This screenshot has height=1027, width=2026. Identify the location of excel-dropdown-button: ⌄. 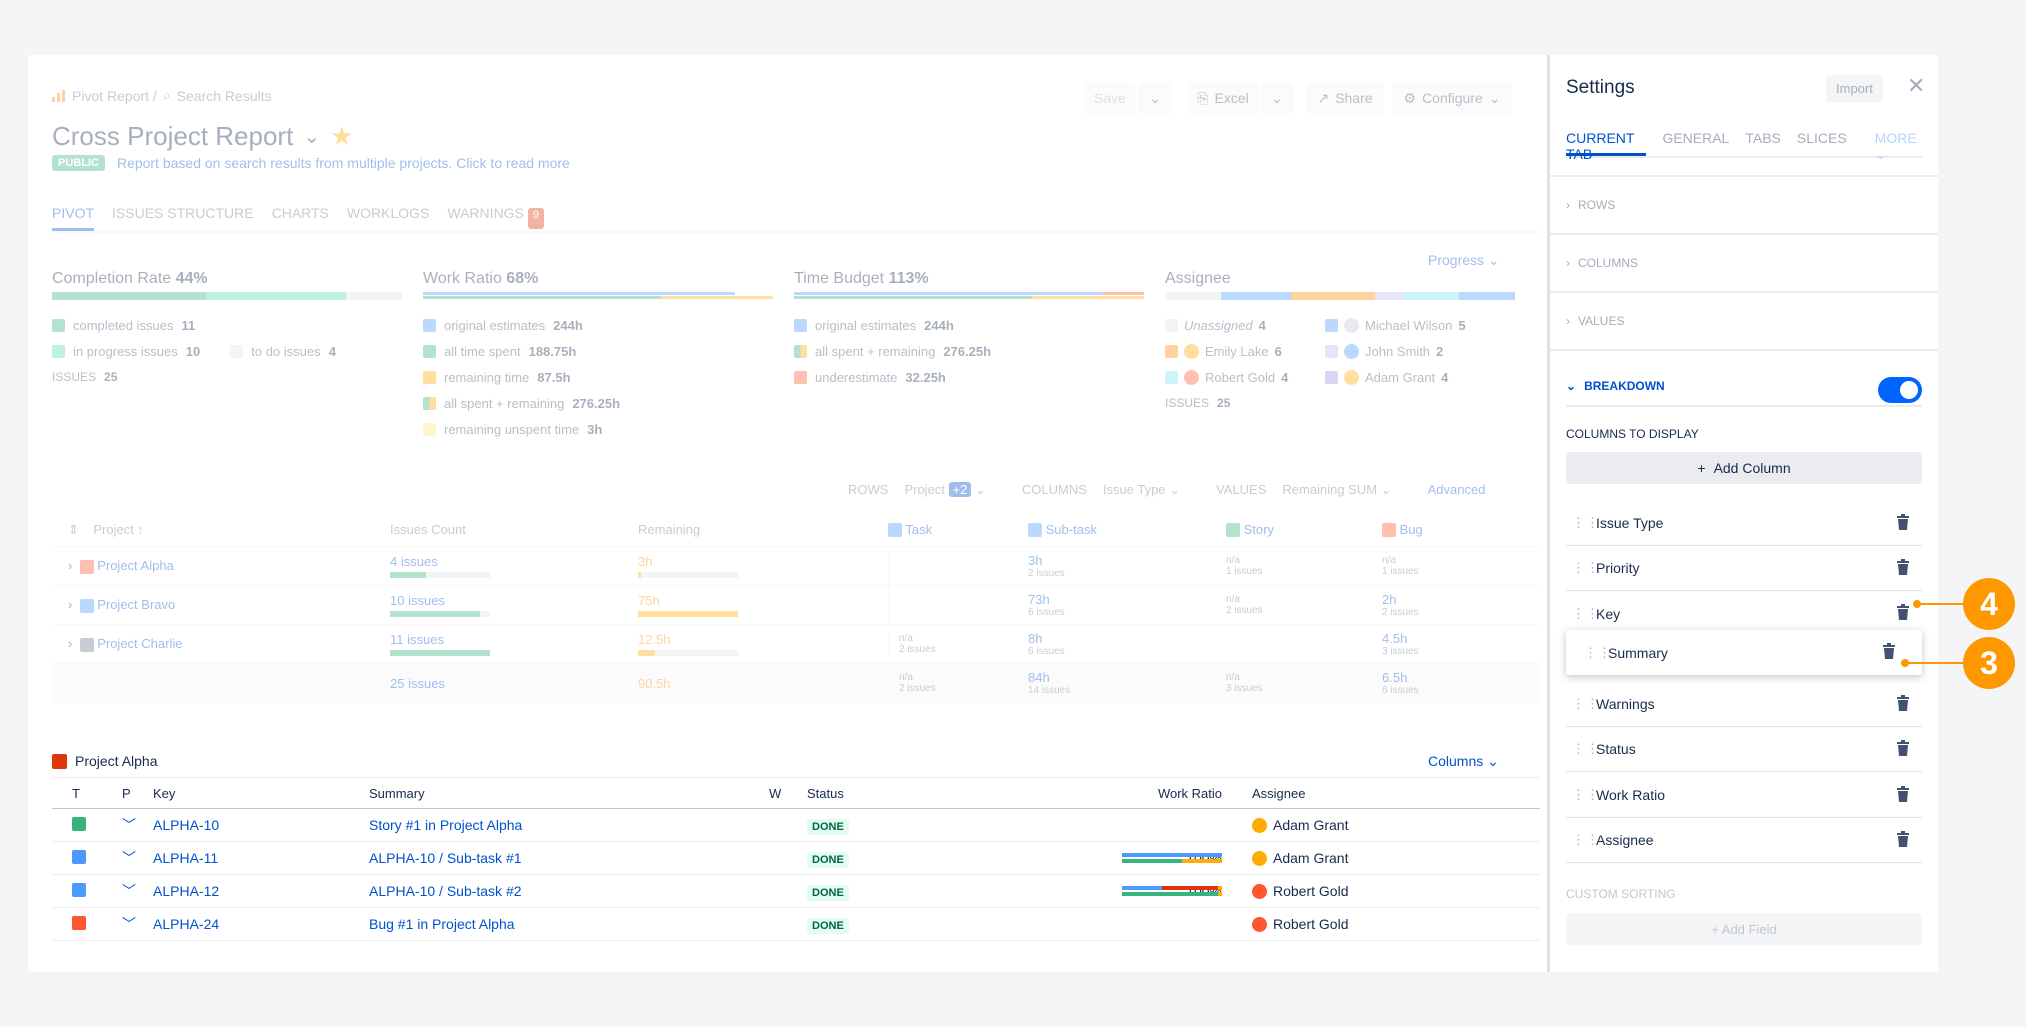
(1277, 98).